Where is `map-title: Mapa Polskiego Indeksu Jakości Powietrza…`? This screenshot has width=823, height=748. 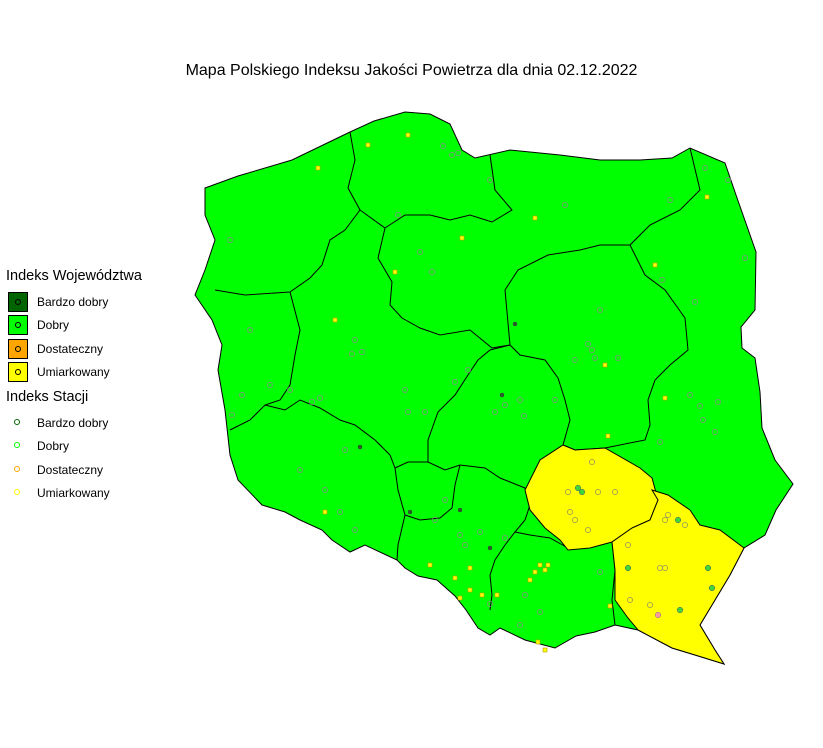
map-title: Mapa Polskiego Indeksu Jakości Powietrza… is located at coordinates (411, 70).